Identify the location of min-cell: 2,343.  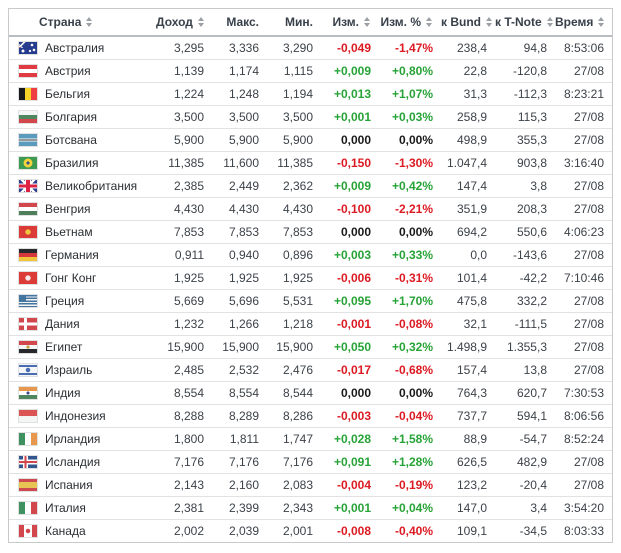
(294, 508).